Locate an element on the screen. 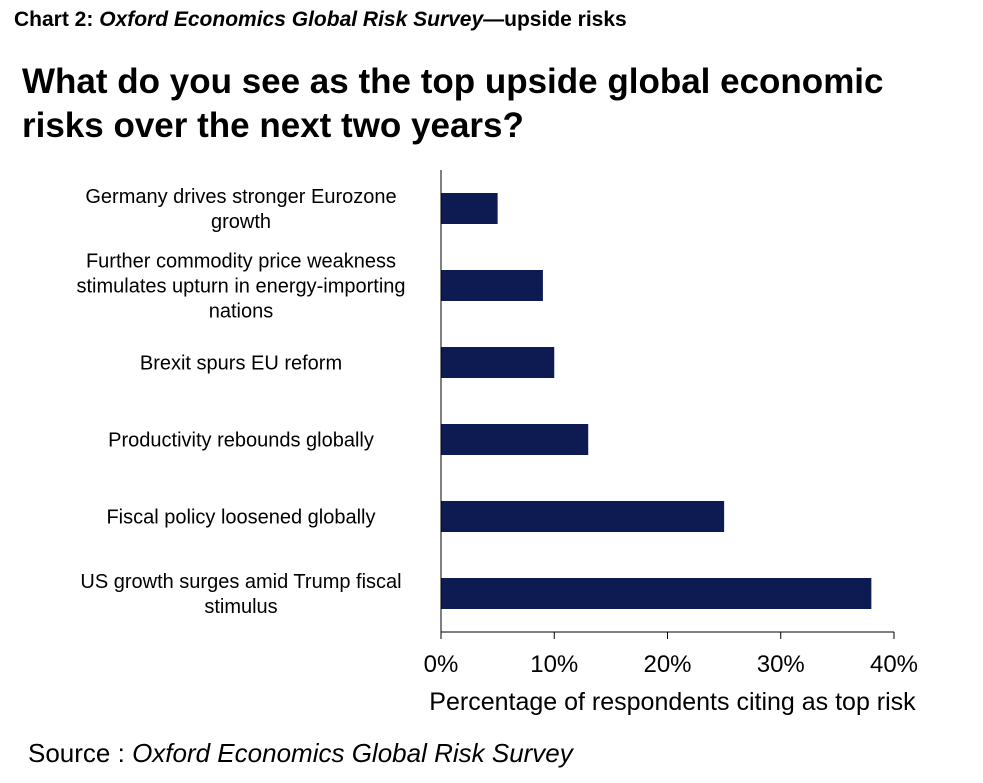 Image resolution: width=983 pixels, height=783 pixels. category-label-line: Germany drives stronger Eurozone is located at coordinates (240, 197).